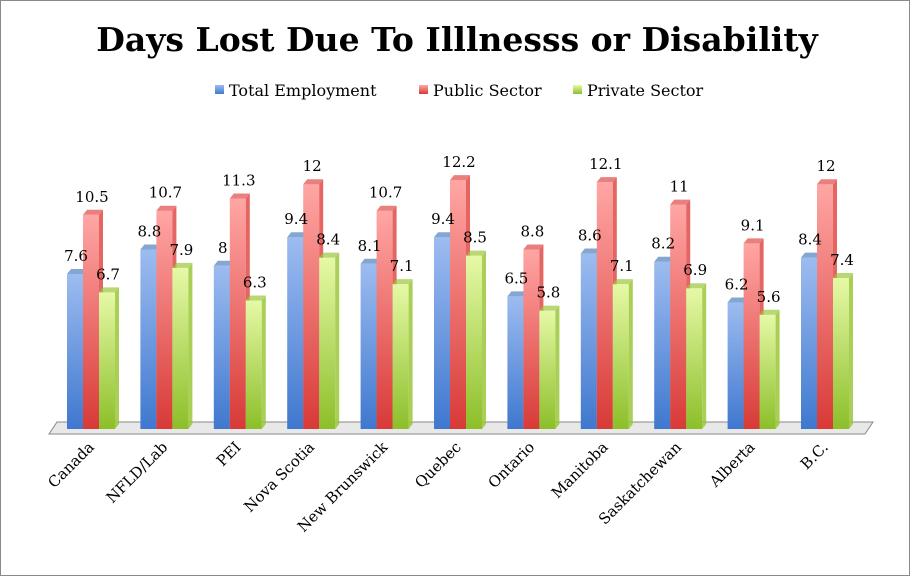  What do you see at coordinates (76, 256) in the screenshot?
I see `data-label: 7.6` at bounding box center [76, 256].